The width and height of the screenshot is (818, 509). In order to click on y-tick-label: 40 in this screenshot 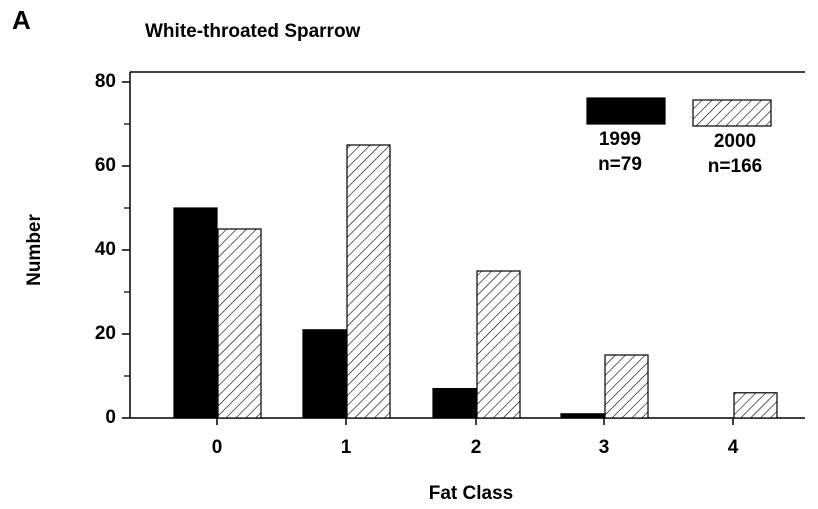, I will do `click(105, 249)`.